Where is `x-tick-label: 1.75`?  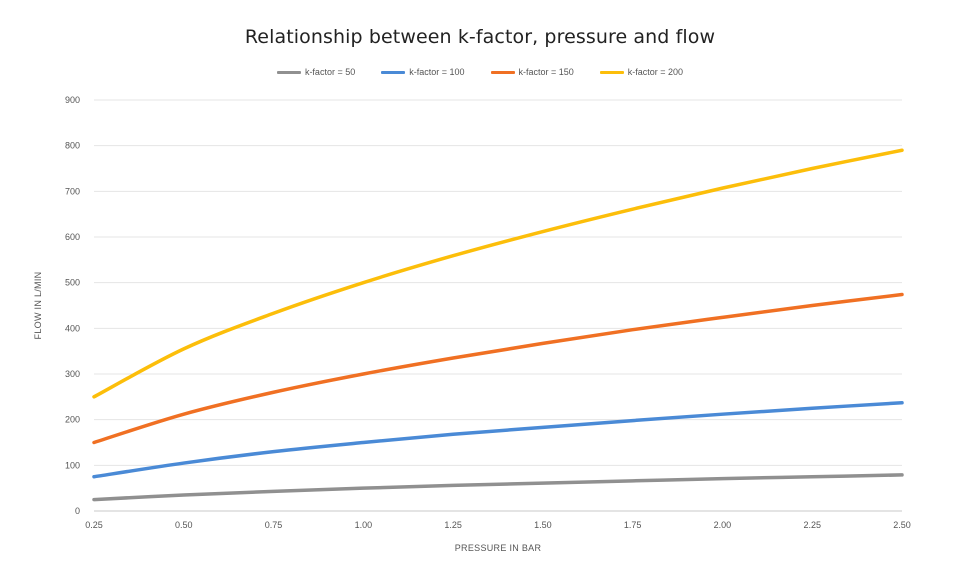
x-tick-label: 1.75 is located at coordinates (633, 525).